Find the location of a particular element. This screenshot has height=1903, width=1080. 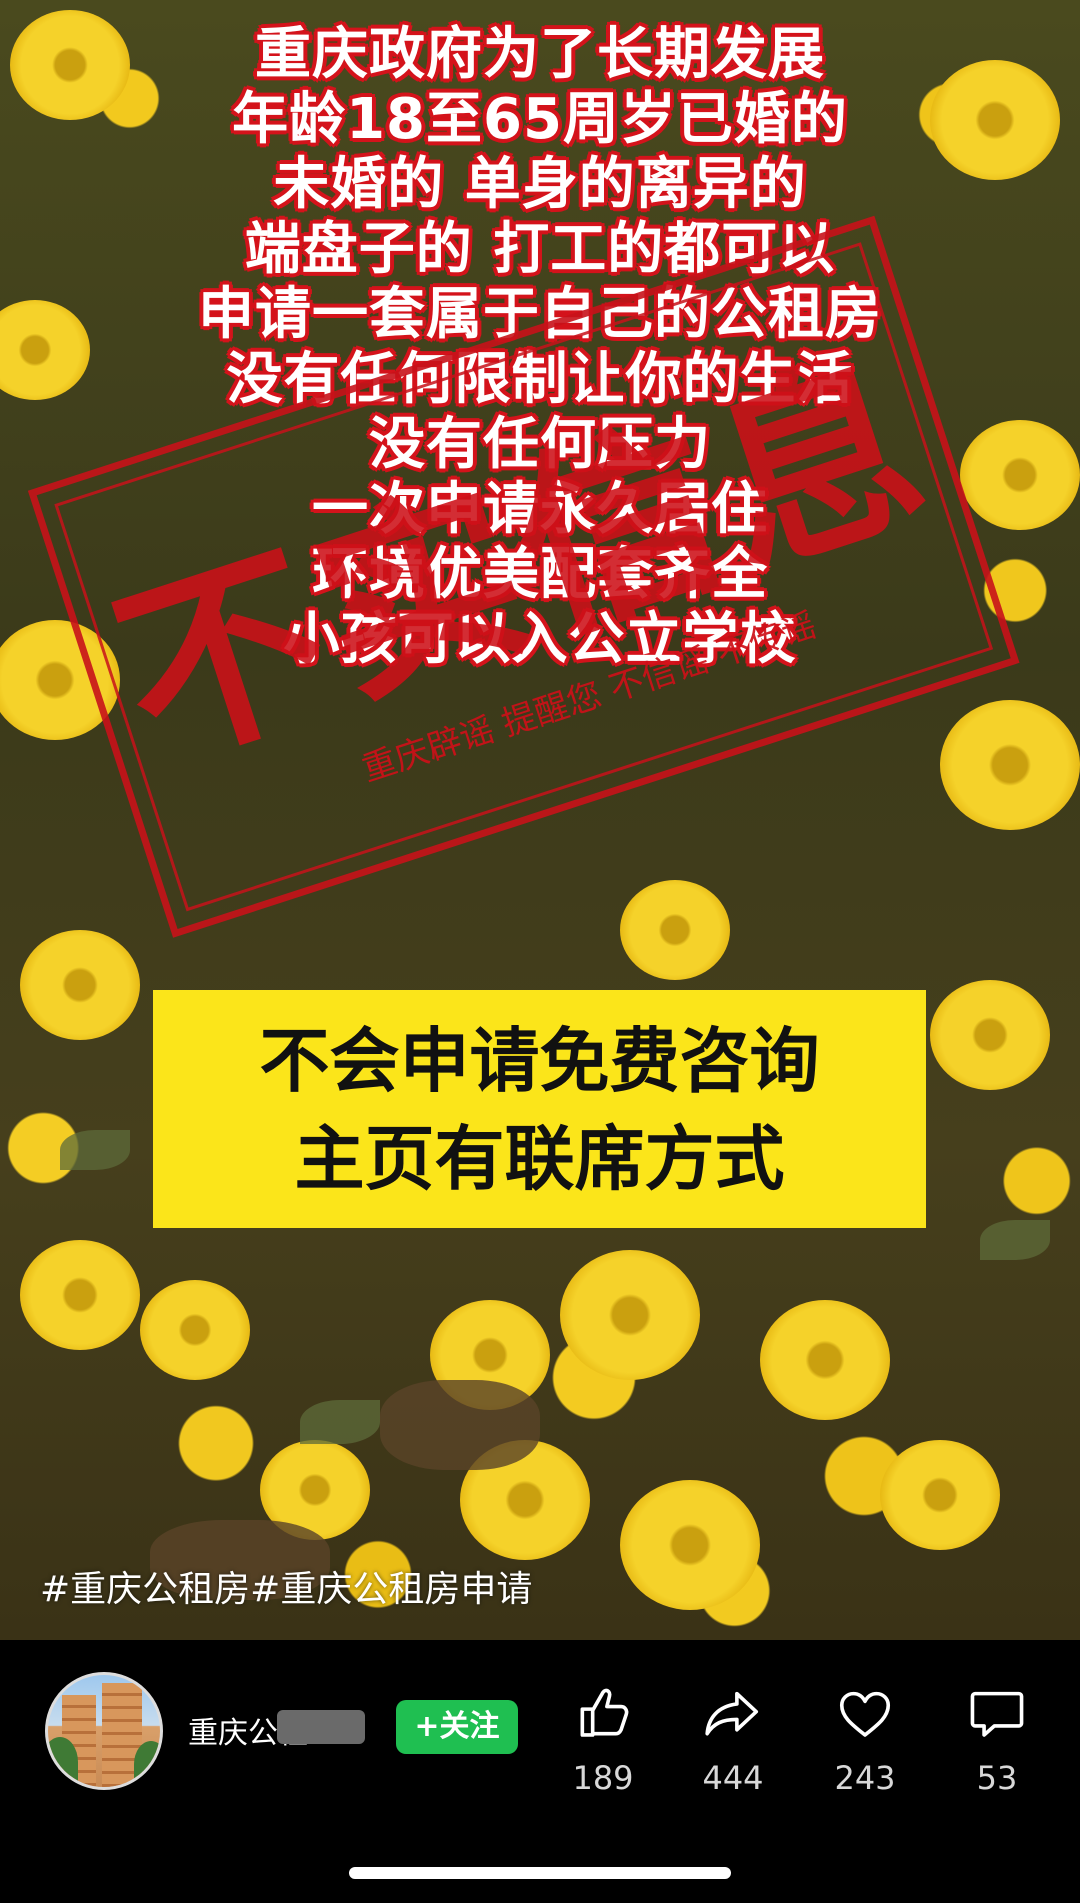

comment-button: 53 is located at coordinates (997, 1739).